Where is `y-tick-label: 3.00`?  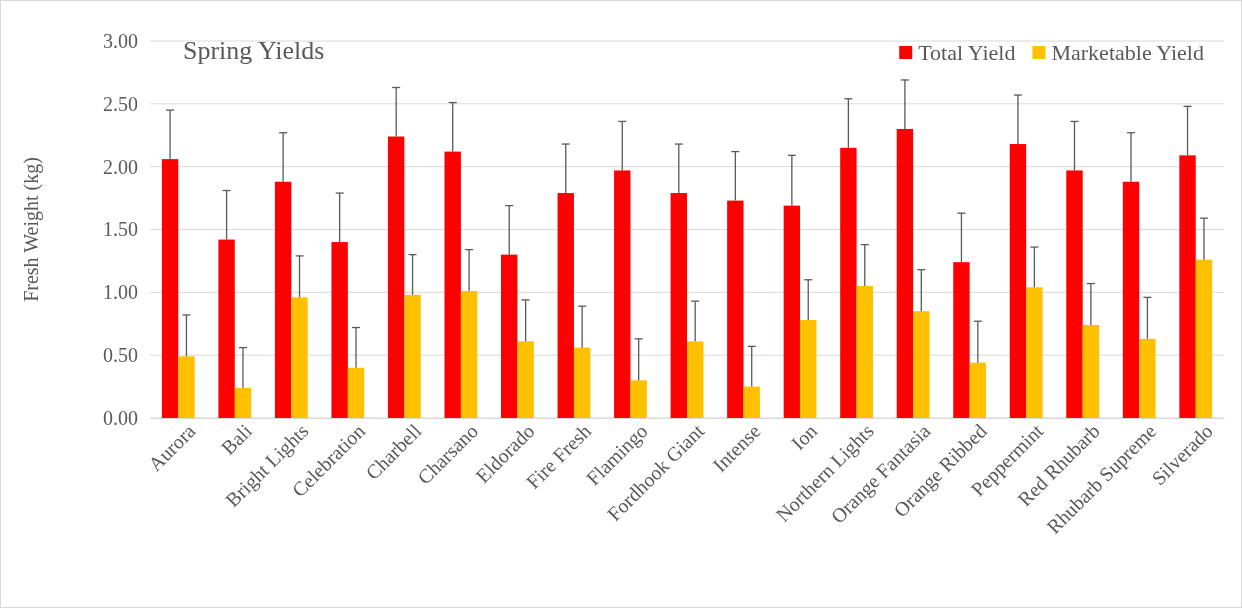 y-tick-label: 3.00 is located at coordinates (120, 40).